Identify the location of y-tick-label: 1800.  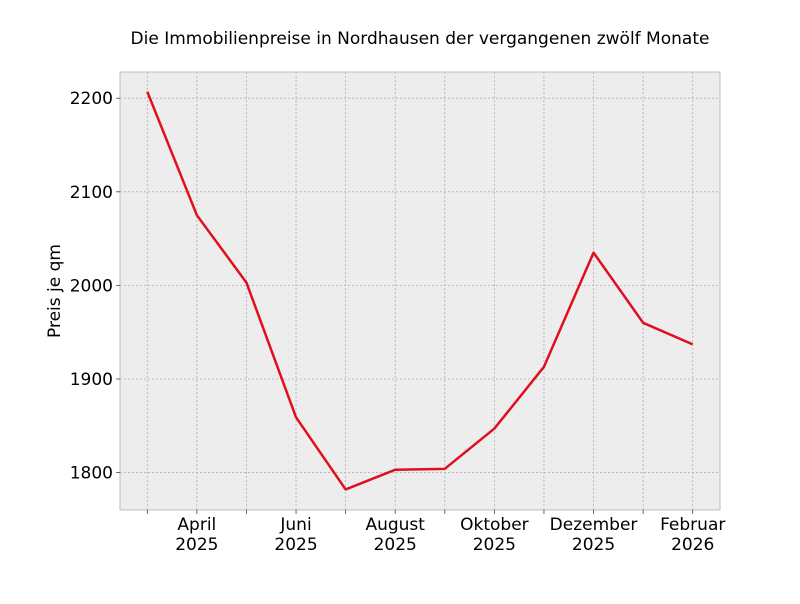
(91, 474).